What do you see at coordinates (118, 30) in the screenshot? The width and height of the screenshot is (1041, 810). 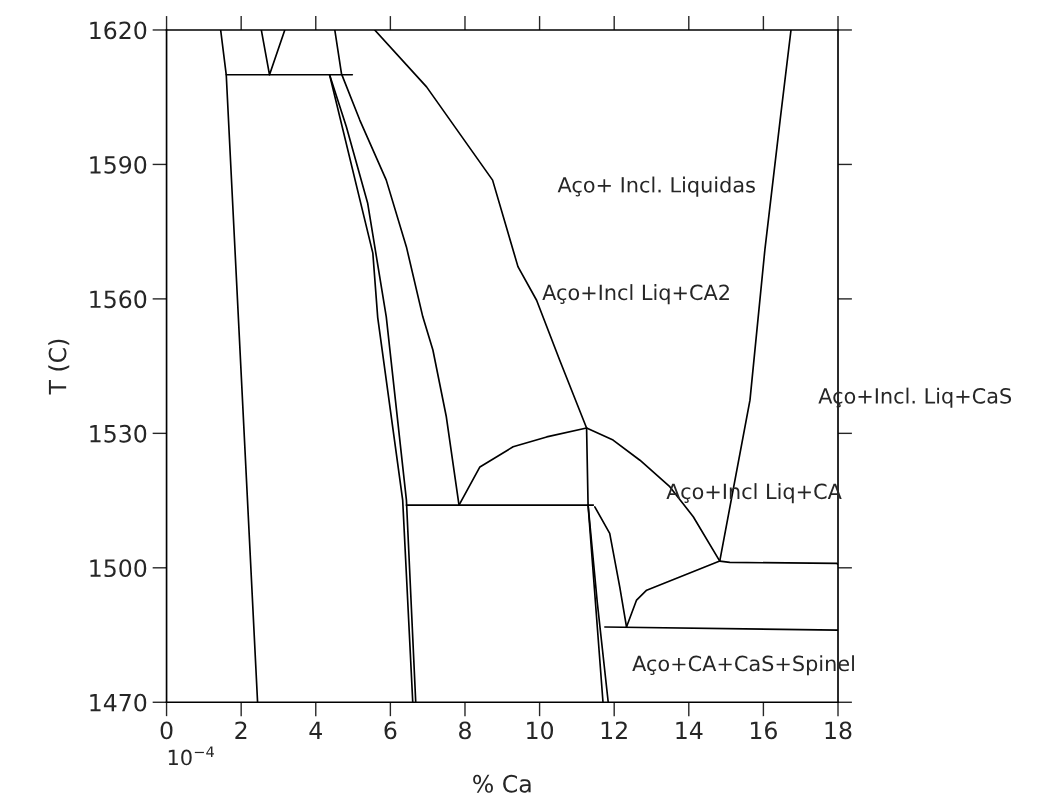 I see `y-tick-label: 1620` at bounding box center [118, 30].